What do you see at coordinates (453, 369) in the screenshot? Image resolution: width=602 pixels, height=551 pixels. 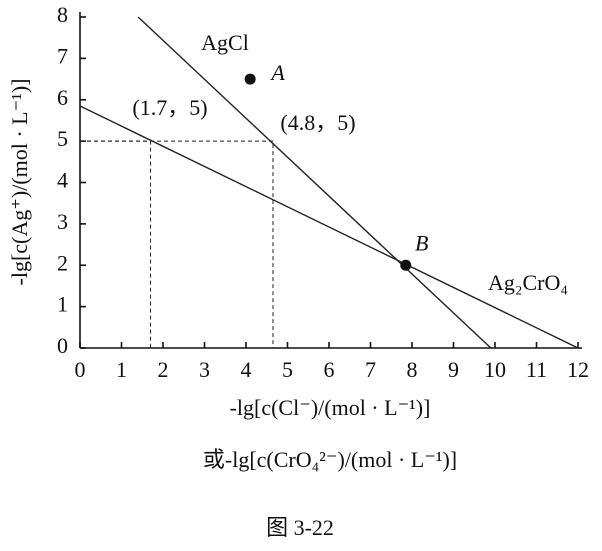 I see `x-tick-label: 9` at bounding box center [453, 369].